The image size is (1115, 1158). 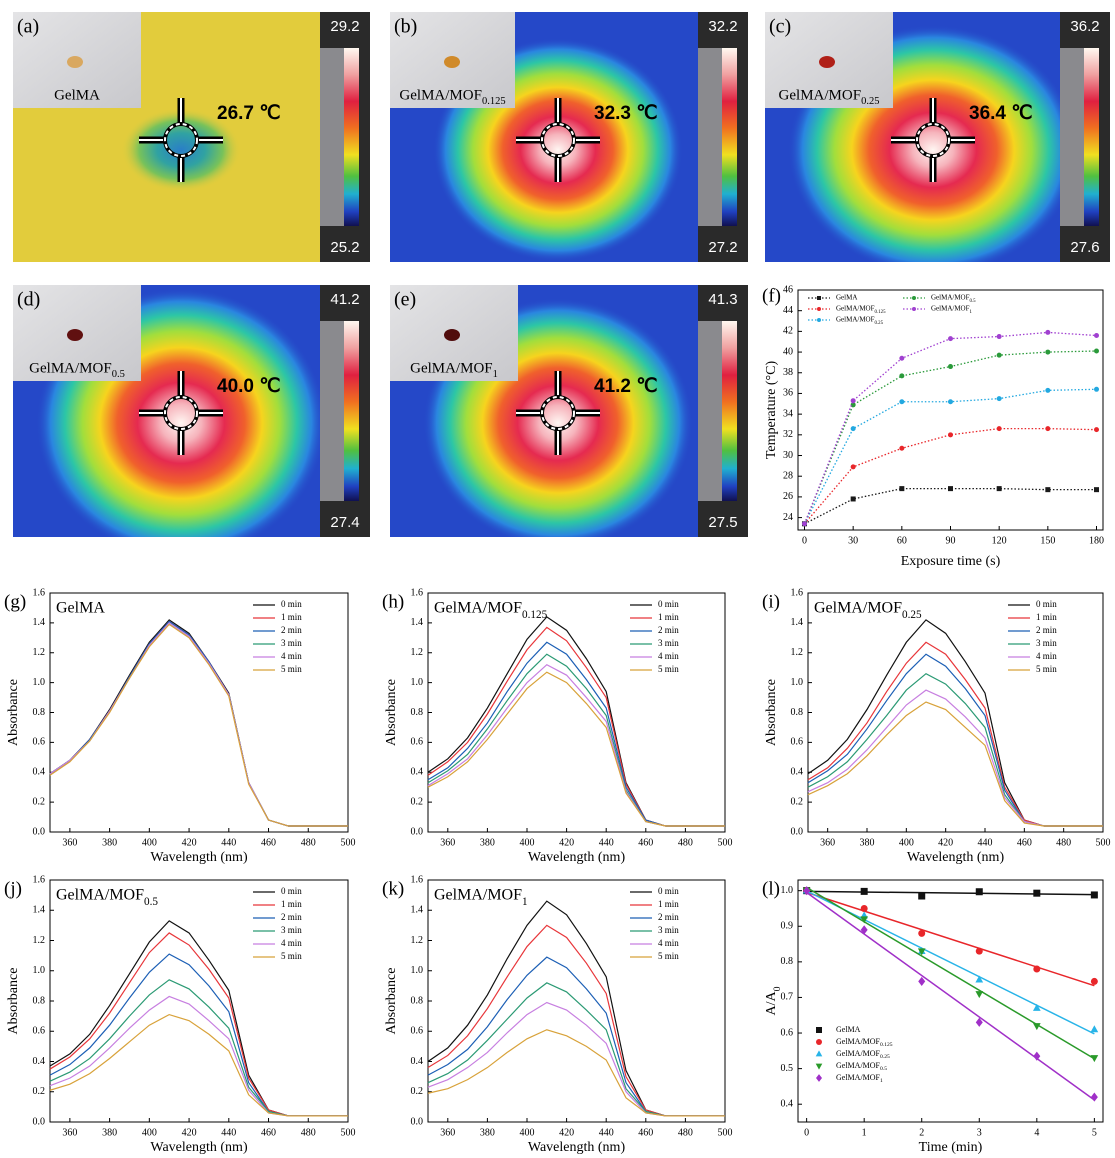 What do you see at coordinates (28, 300) in the screenshot?
I see `panel-label: (d)` at bounding box center [28, 300].